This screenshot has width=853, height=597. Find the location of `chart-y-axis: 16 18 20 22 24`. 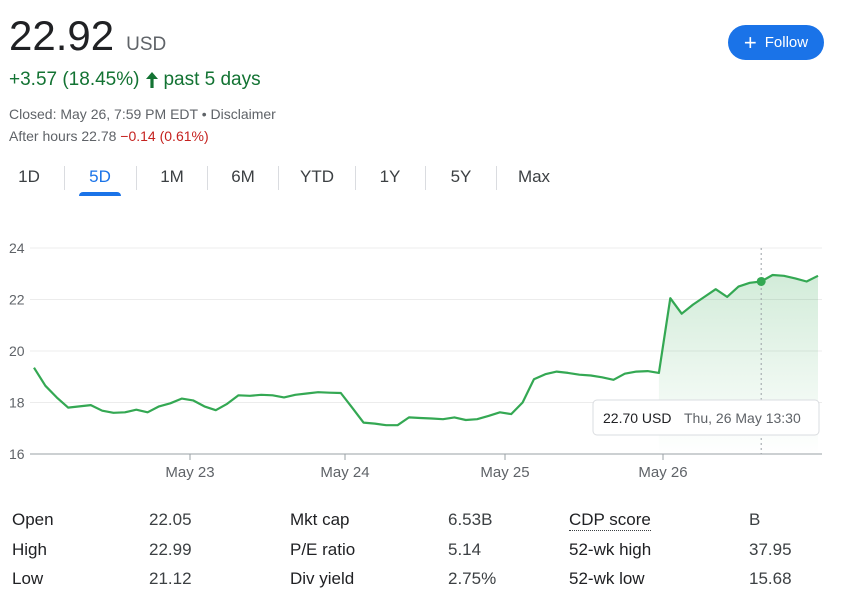

chart-y-axis: 16 18 20 22 24 is located at coordinates (17, 351).